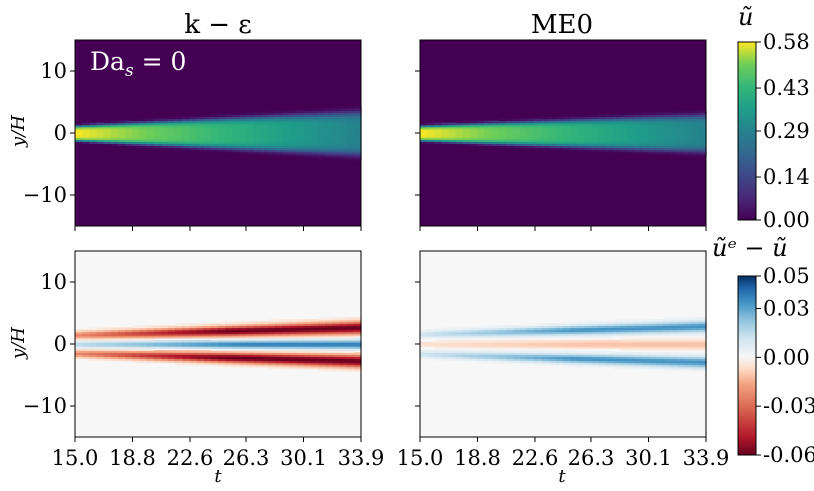 Image resolution: width=814 pixels, height=491 pixels. I want to click on panel-me0-velocity, so click(561, 135).